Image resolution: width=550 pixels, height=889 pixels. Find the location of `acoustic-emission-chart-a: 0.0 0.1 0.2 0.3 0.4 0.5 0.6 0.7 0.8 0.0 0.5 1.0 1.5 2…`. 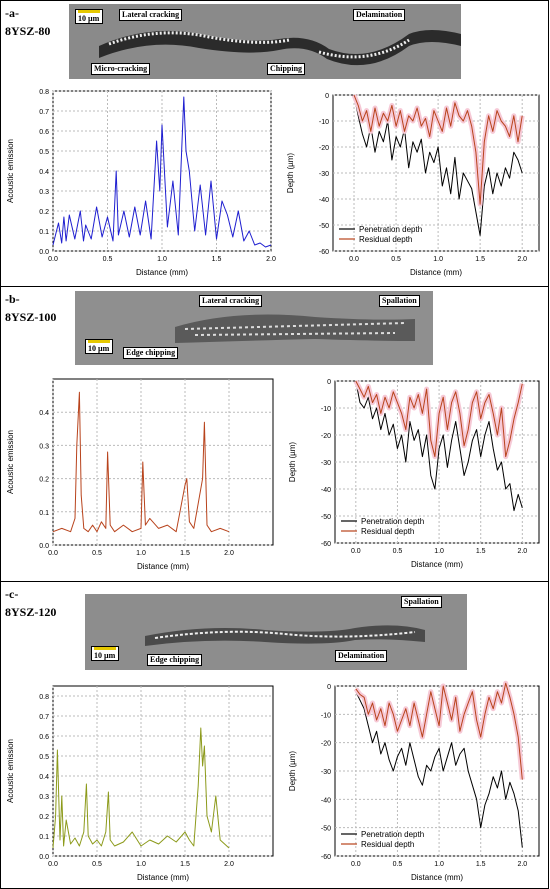

acoustic-emission-chart-a: 0.0 0.1 0.2 0.3 0.4 0.5 0.6 0.7 0.8 0.0 0.5 1.0 1.5 2… is located at coordinates (141, 183).